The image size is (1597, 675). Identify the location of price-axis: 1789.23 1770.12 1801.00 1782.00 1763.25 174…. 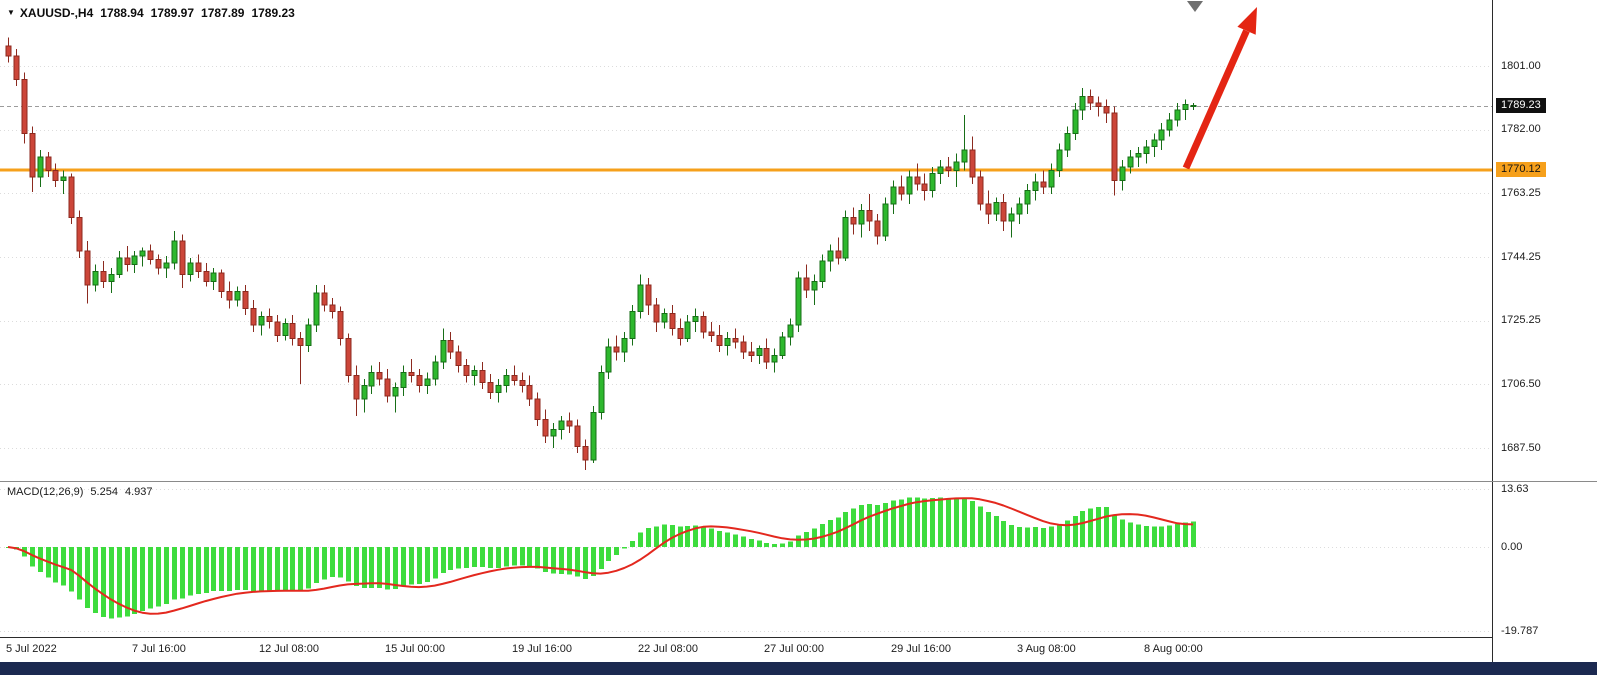
(1544, 331).